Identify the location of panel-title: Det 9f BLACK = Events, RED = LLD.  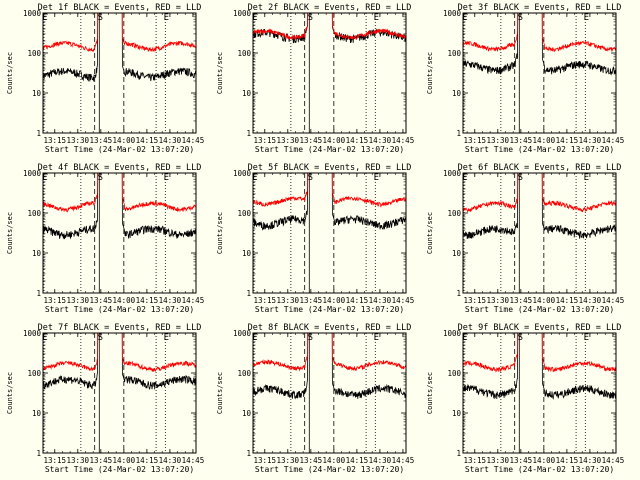
(540, 328).